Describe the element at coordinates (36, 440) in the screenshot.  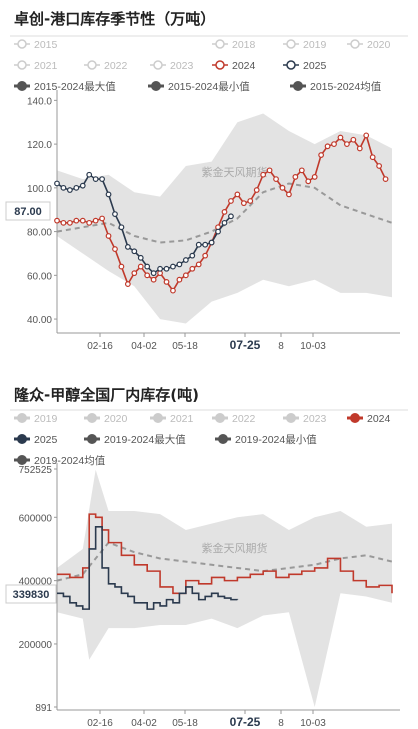
I see `legend-item: 2025` at that location.